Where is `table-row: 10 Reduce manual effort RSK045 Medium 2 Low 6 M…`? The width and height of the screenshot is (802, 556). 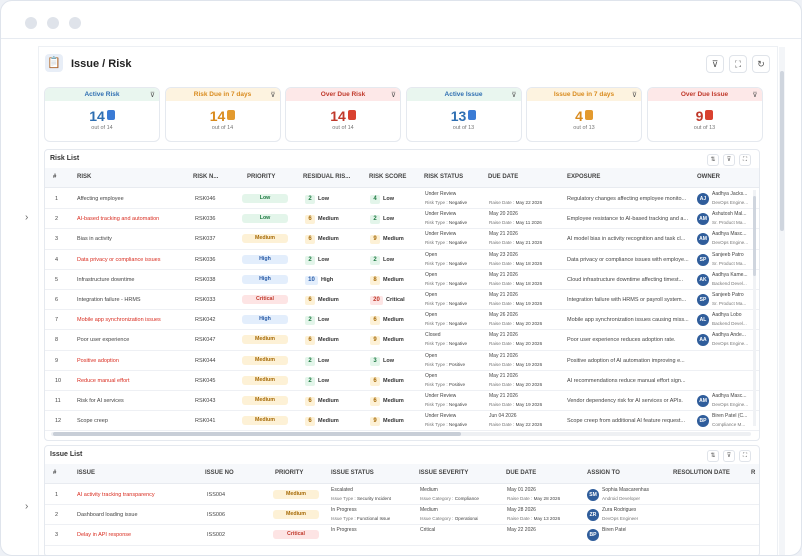 table-row: 10 Reduce manual effort RSK045 Medium 2 Low 6 M… is located at coordinates (402, 381).